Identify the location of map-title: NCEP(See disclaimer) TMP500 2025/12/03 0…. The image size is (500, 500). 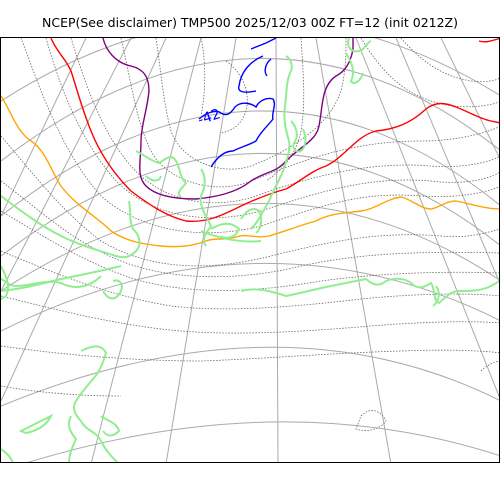
(249, 22).